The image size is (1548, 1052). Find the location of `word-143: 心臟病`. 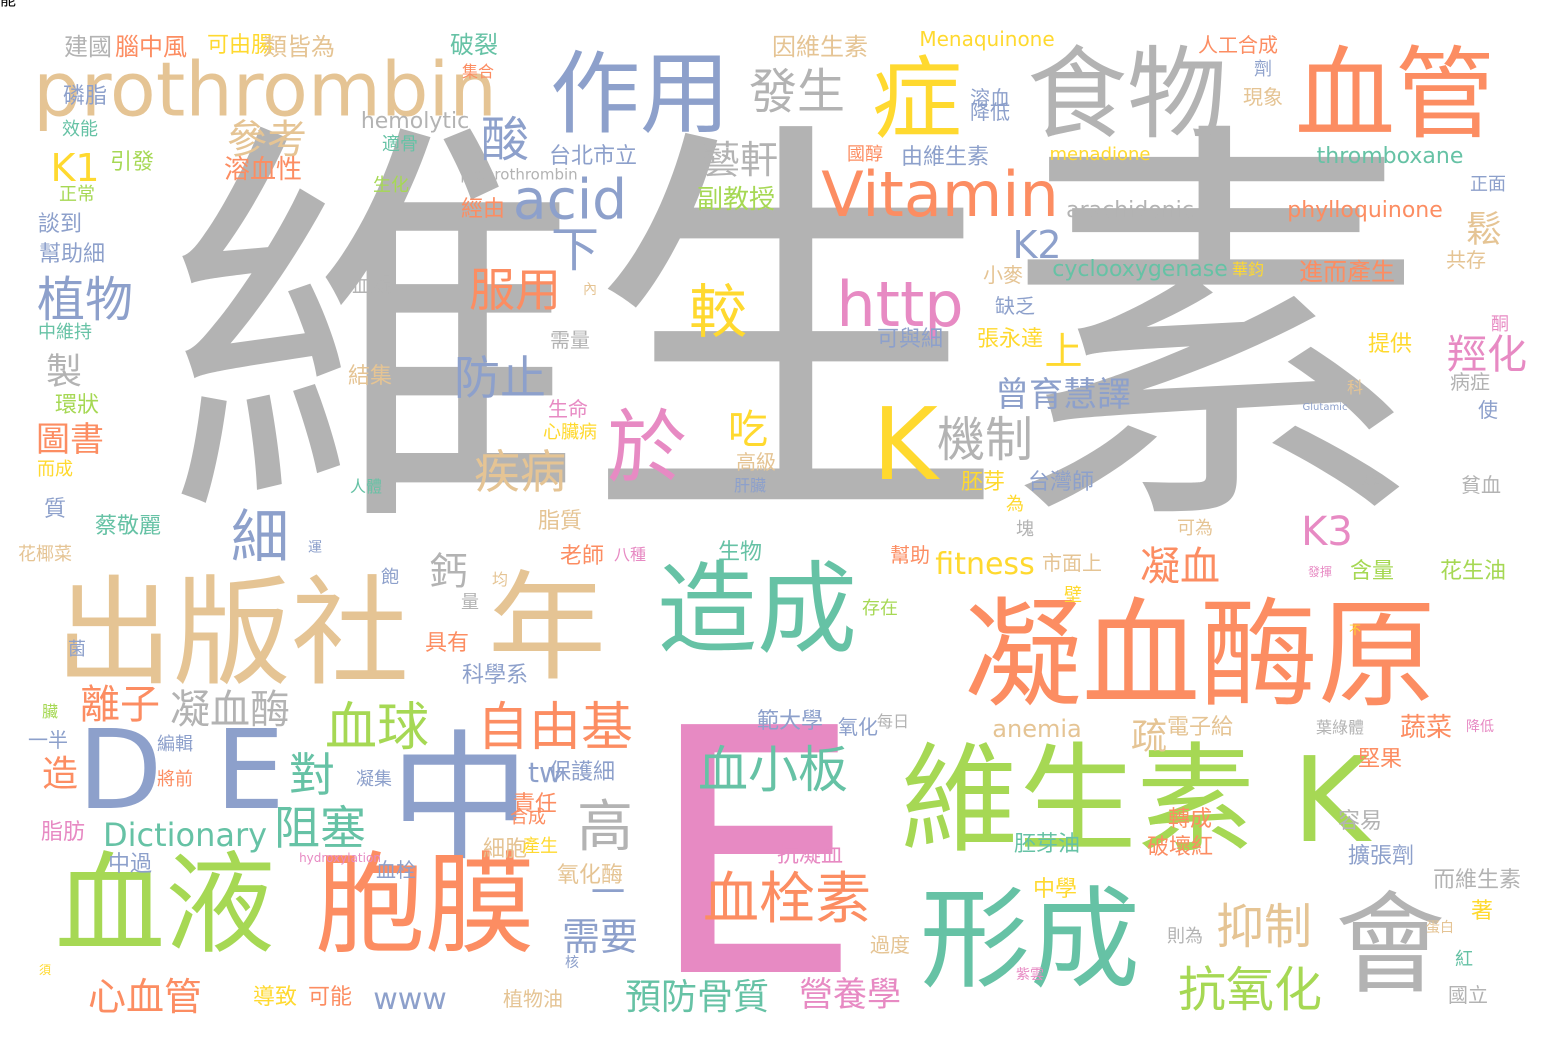

word-143: 心臟病 is located at coordinates (570, 432).